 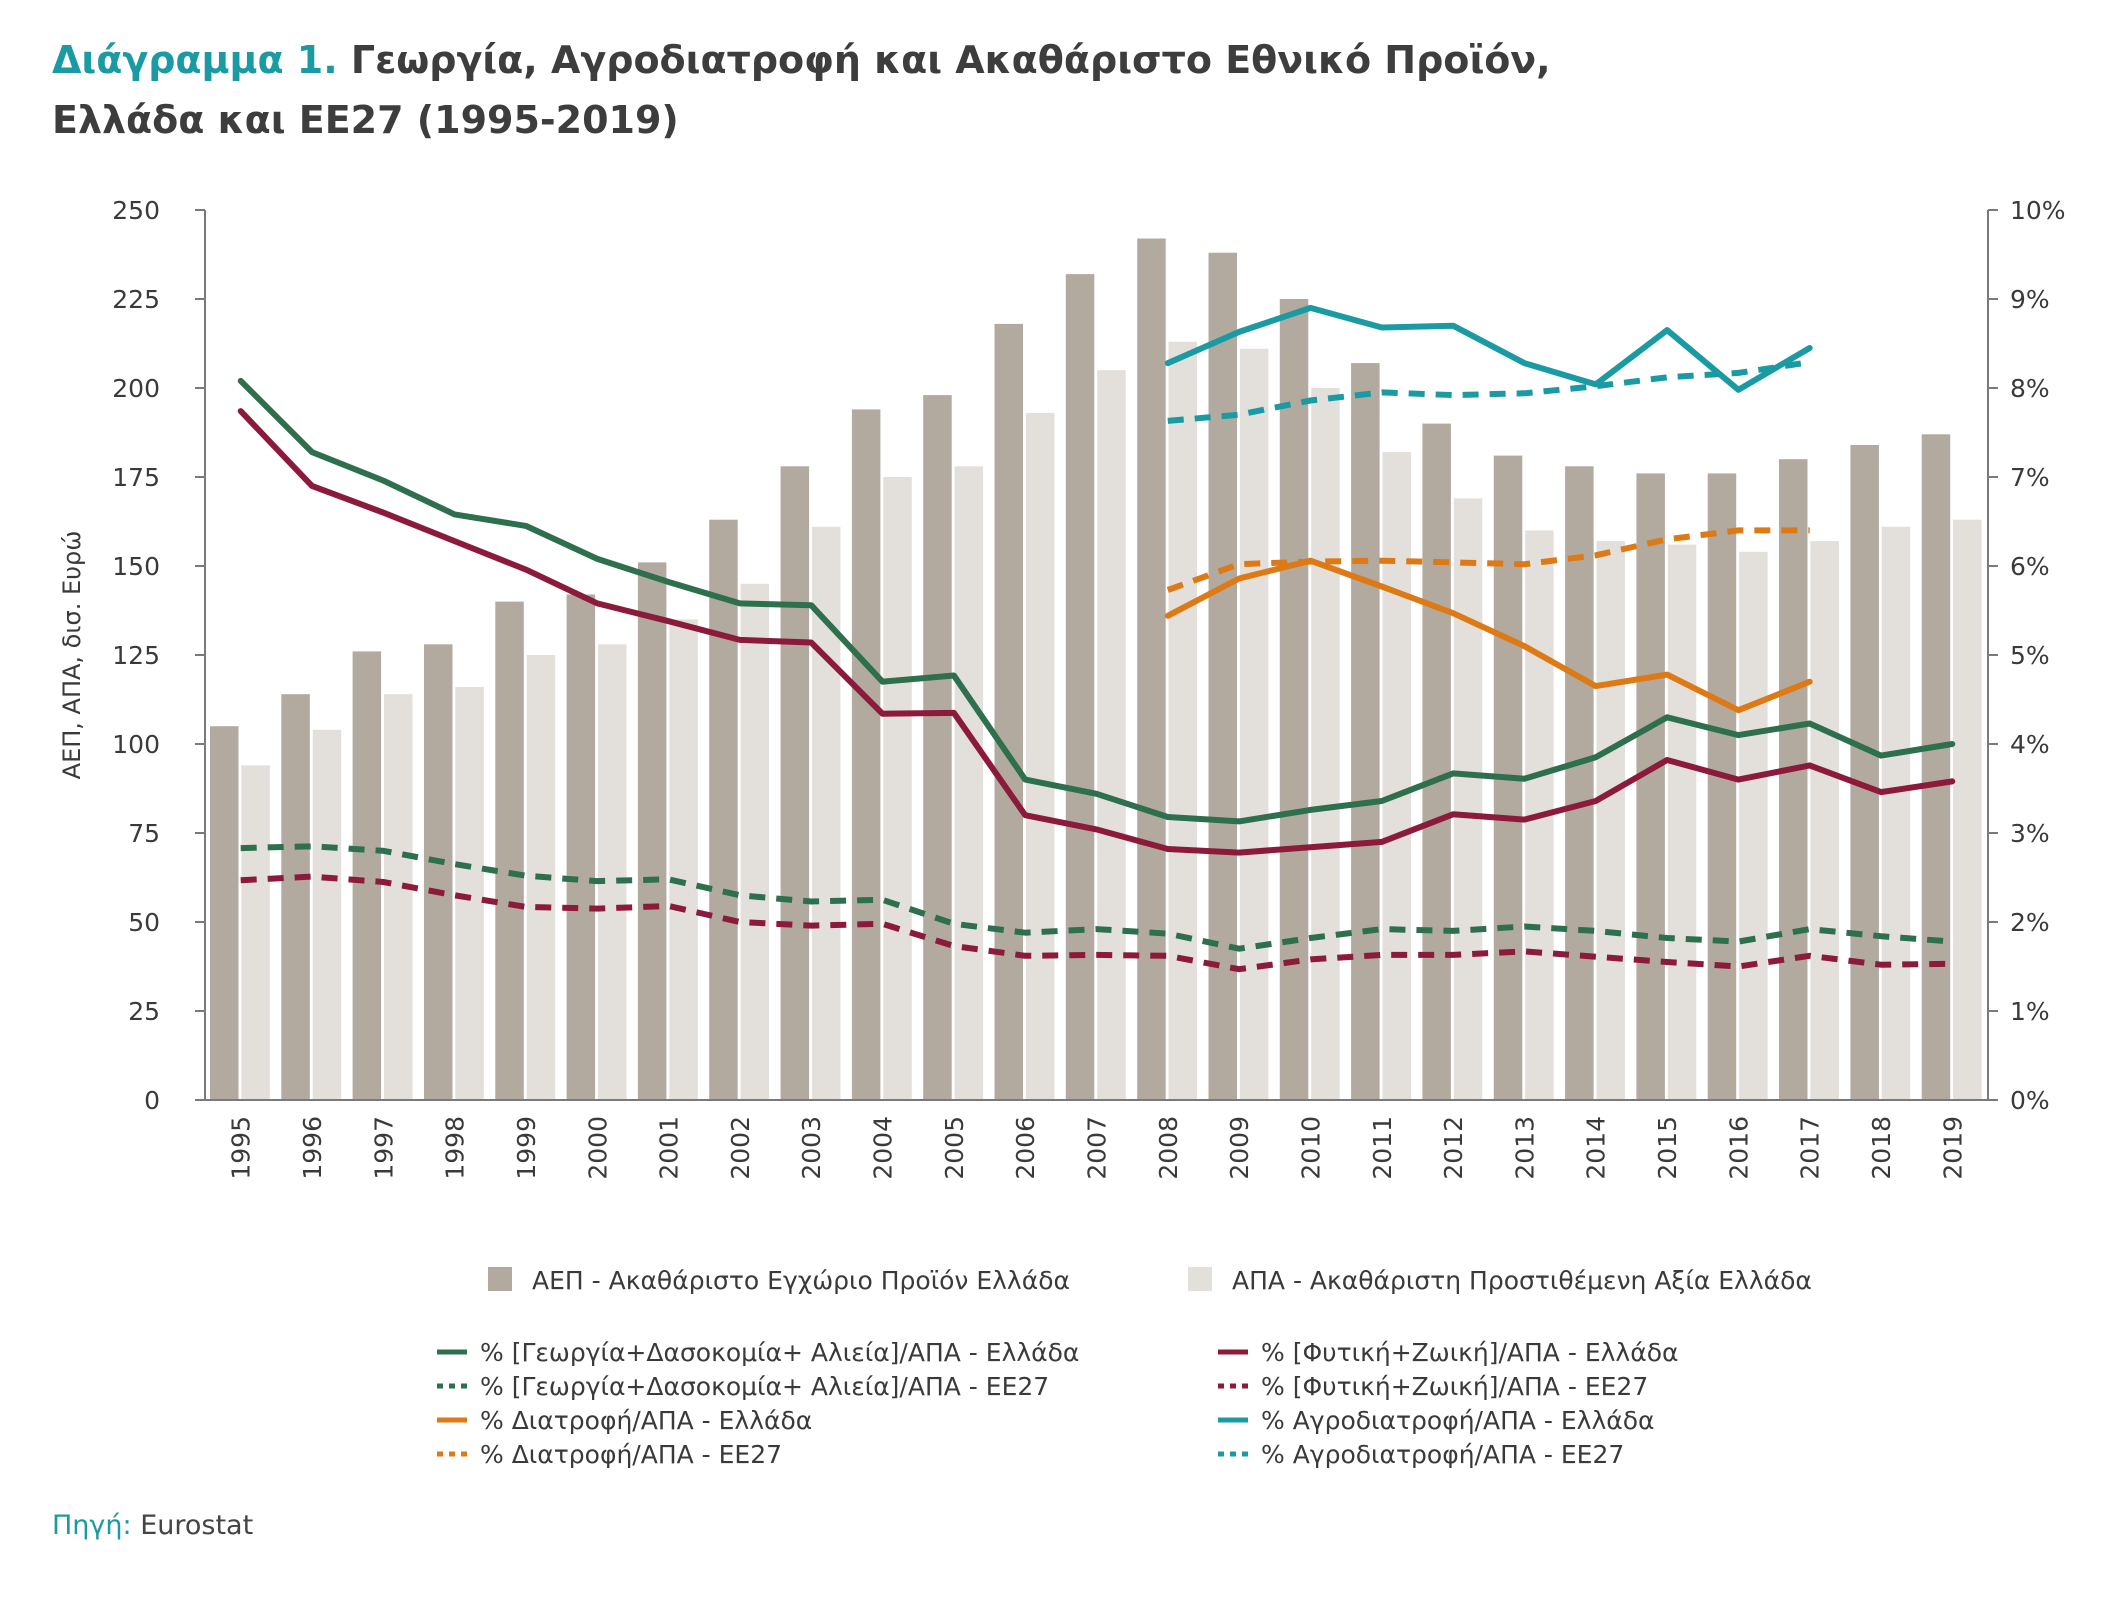 What do you see at coordinates (764, 1386) in the screenshot?
I see `agri-eu27-legend-label: % [Γεωργία+Δασοκομία+ Αλιεία]/ΑΠΑ - ΕΕ27` at bounding box center [764, 1386].